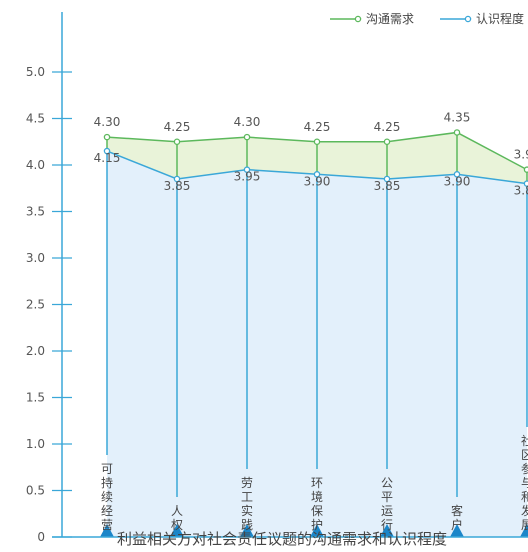  I want to click on legend-awareness-label: 认识程度, so click(500, 18).